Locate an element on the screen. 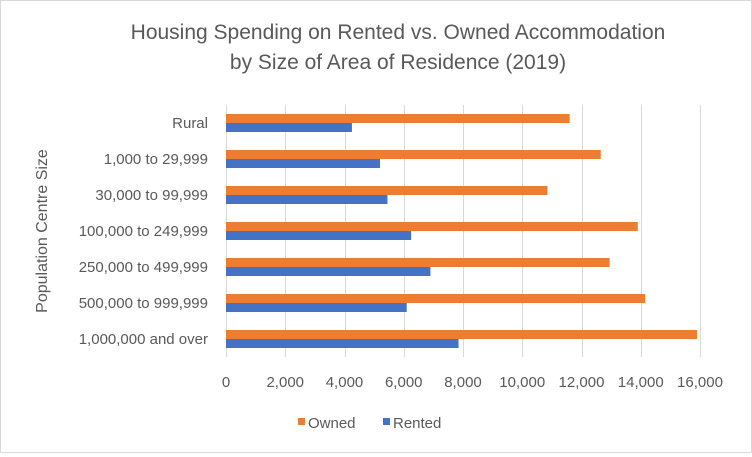 Image resolution: width=752 pixels, height=457 pixels. category-label: 1,000,000 and over is located at coordinates (143, 339).